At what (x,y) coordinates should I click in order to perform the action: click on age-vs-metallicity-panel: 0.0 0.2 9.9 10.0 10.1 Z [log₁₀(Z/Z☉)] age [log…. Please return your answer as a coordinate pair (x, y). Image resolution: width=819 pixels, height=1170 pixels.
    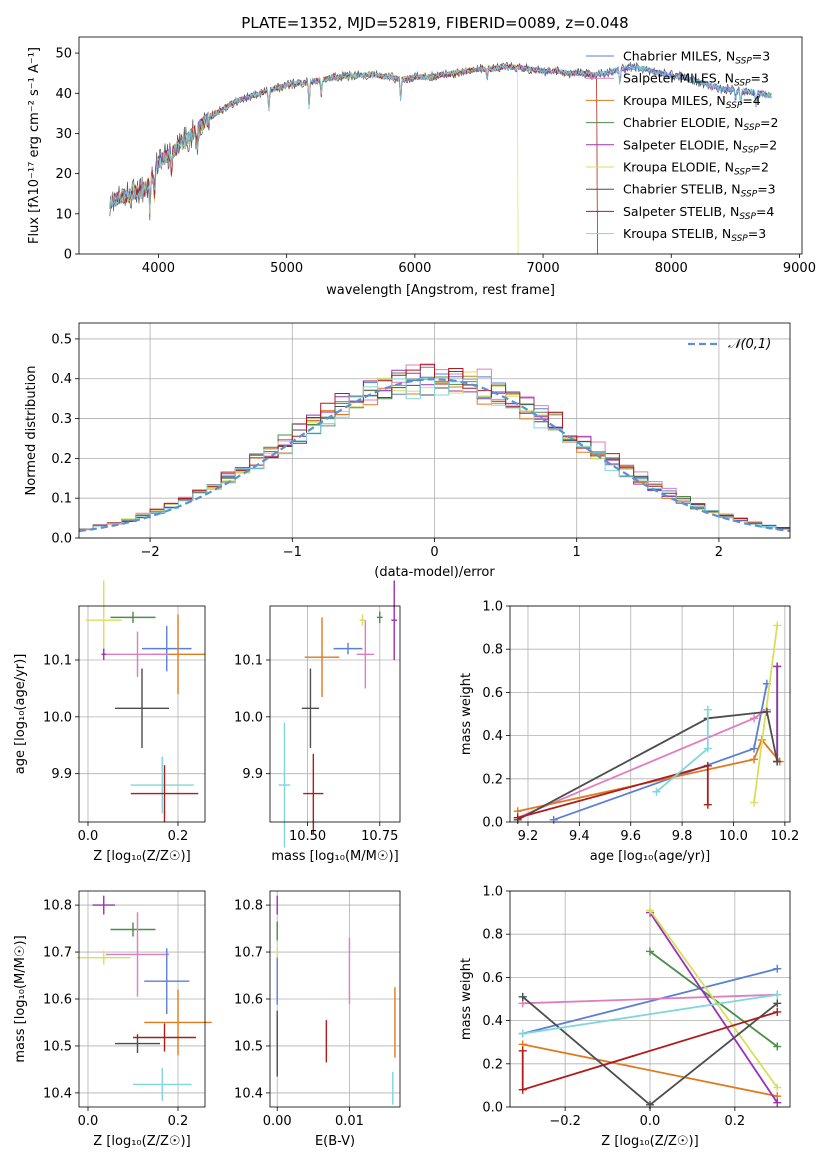
    Looking at the image, I should click on (109, 722).